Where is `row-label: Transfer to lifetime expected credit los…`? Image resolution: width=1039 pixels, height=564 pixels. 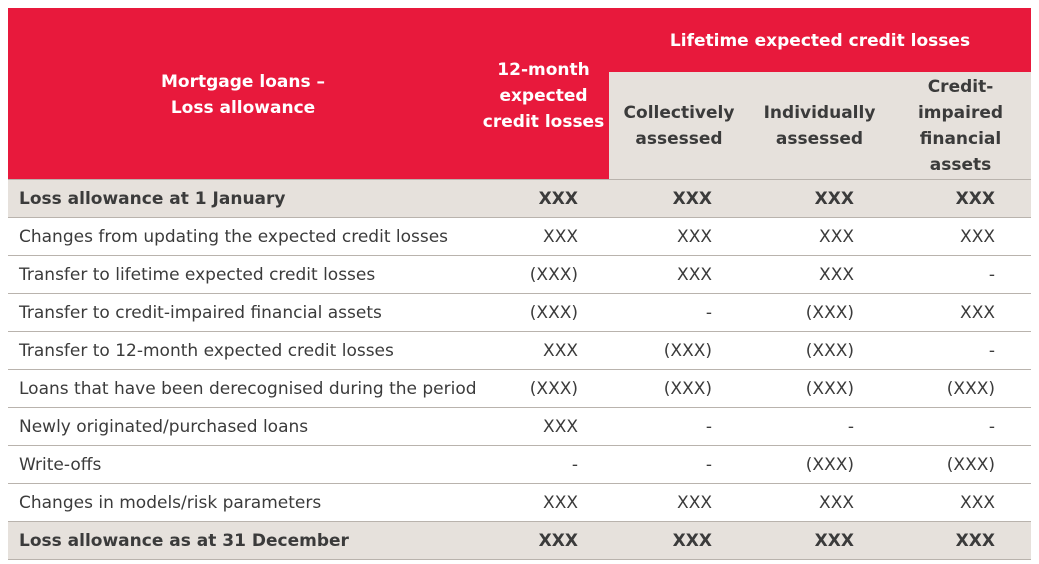
row-label: Transfer to lifetime expected credit los… is located at coordinates (197, 274).